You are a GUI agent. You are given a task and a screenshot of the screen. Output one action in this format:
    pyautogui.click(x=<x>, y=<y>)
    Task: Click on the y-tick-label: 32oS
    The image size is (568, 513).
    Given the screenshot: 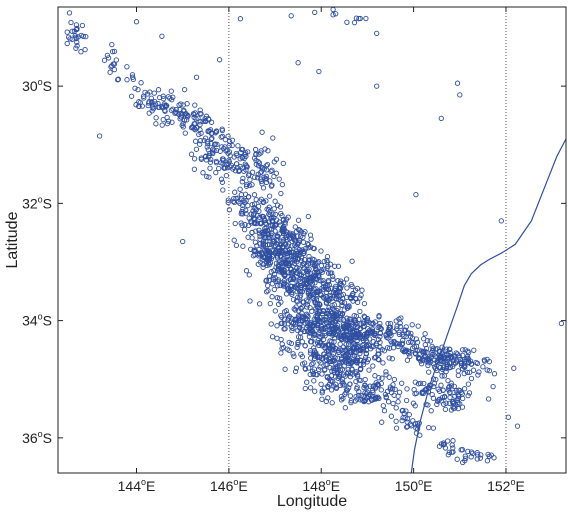 What is the action you would take?
    pyautogui.click(x=37, y=202)
    